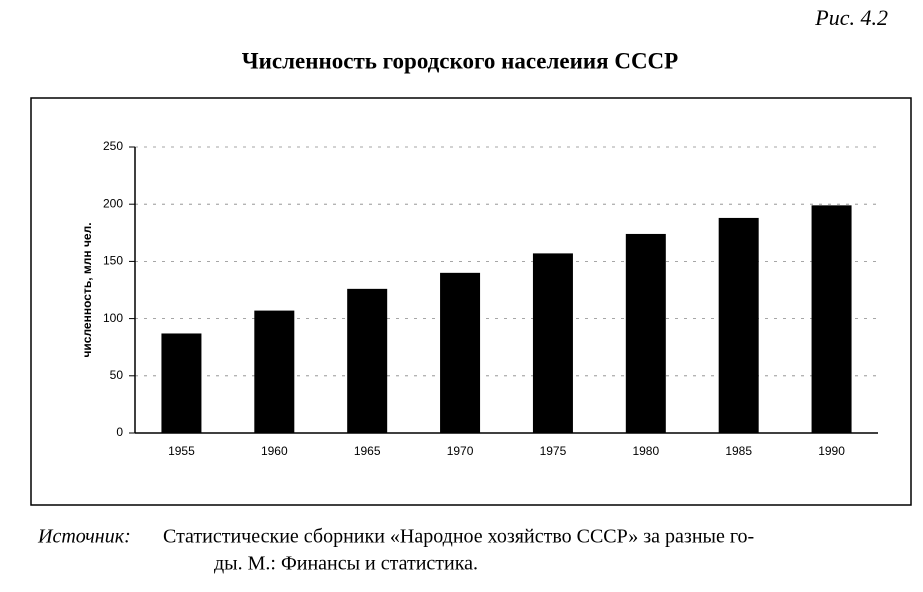 The width and height of the screenshot is (923, 592). I want to click on chart-title: Численность городского населеиия СССР, so click(460, 60).